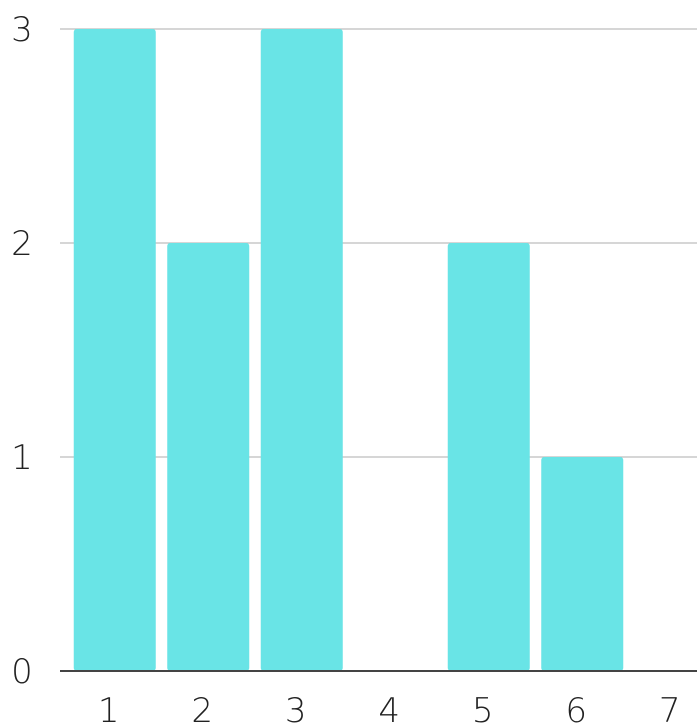 This screenshot has height=726, width=697. I want to click on x-tick-label-6: 6, so click(576, 708).